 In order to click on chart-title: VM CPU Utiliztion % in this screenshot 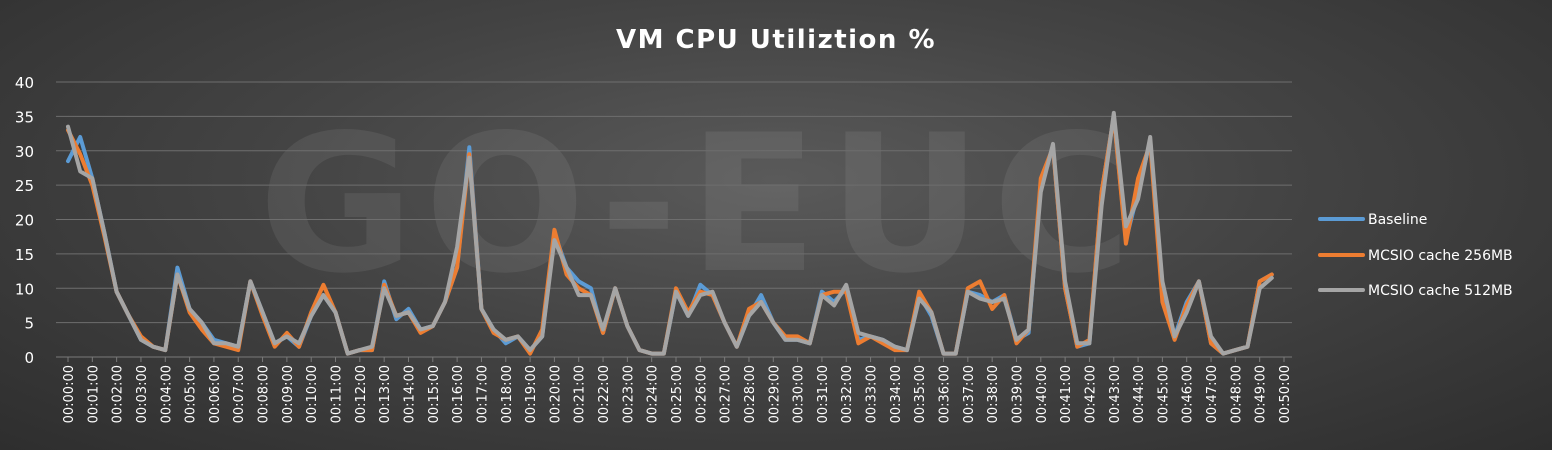, I will do `click(776, 40)`.